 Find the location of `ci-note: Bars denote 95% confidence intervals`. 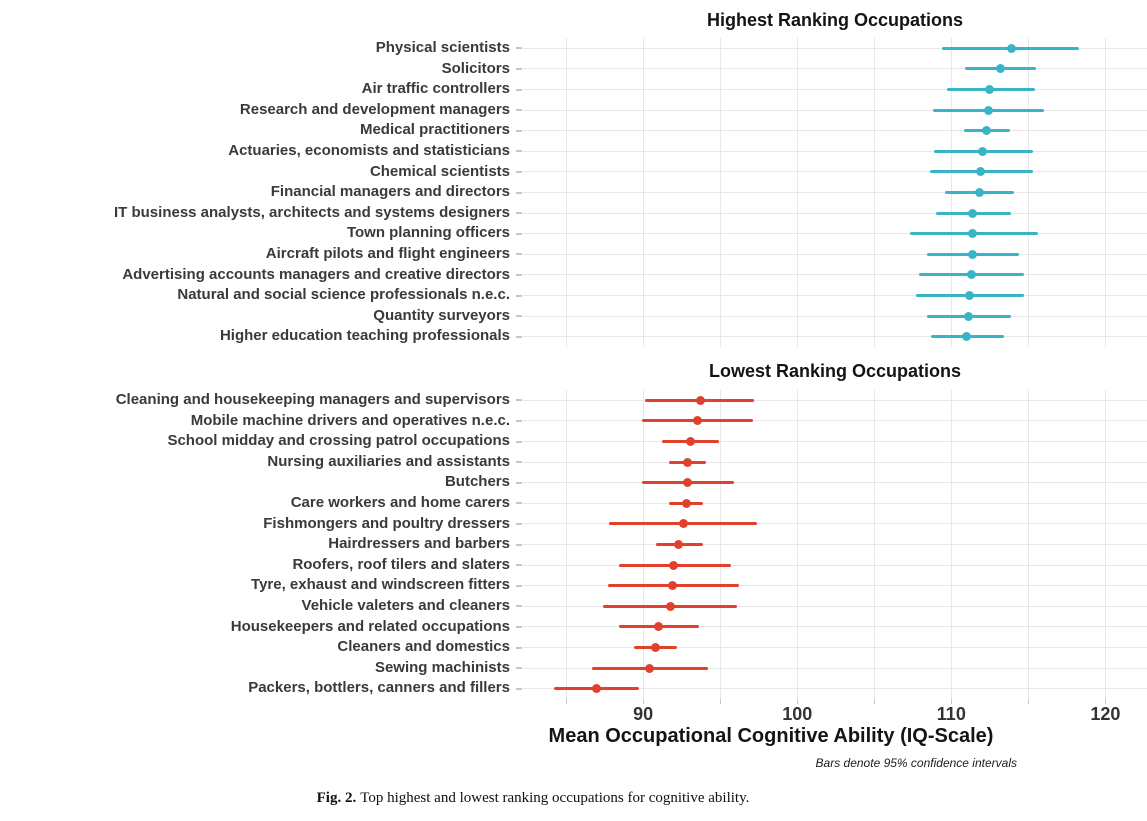

ci-note: Bars denote 95% confidence intervals is located at coordinates (916, 763).